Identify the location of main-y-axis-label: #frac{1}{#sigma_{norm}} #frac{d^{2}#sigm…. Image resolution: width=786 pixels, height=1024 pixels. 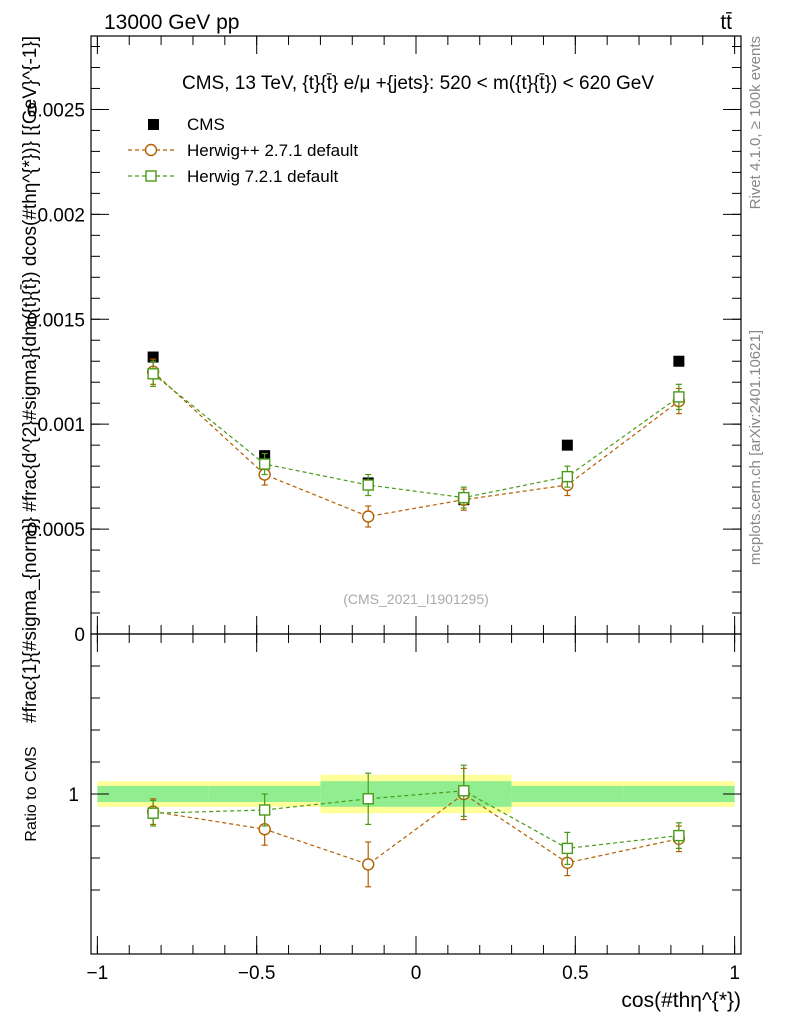
(30, 379).